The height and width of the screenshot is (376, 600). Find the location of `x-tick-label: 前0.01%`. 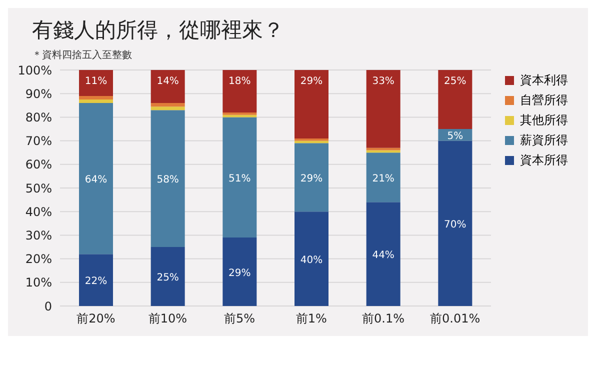

x-tick-label: 前0.01% is located at coordinates (455, 319).